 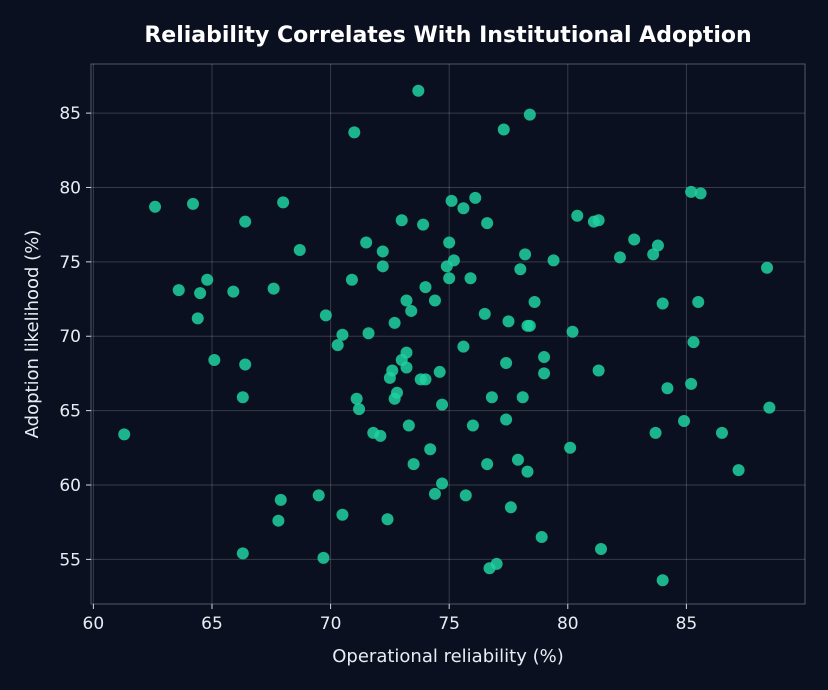 I want to click on x-tick-label: 60, so click(x=94, y=624).